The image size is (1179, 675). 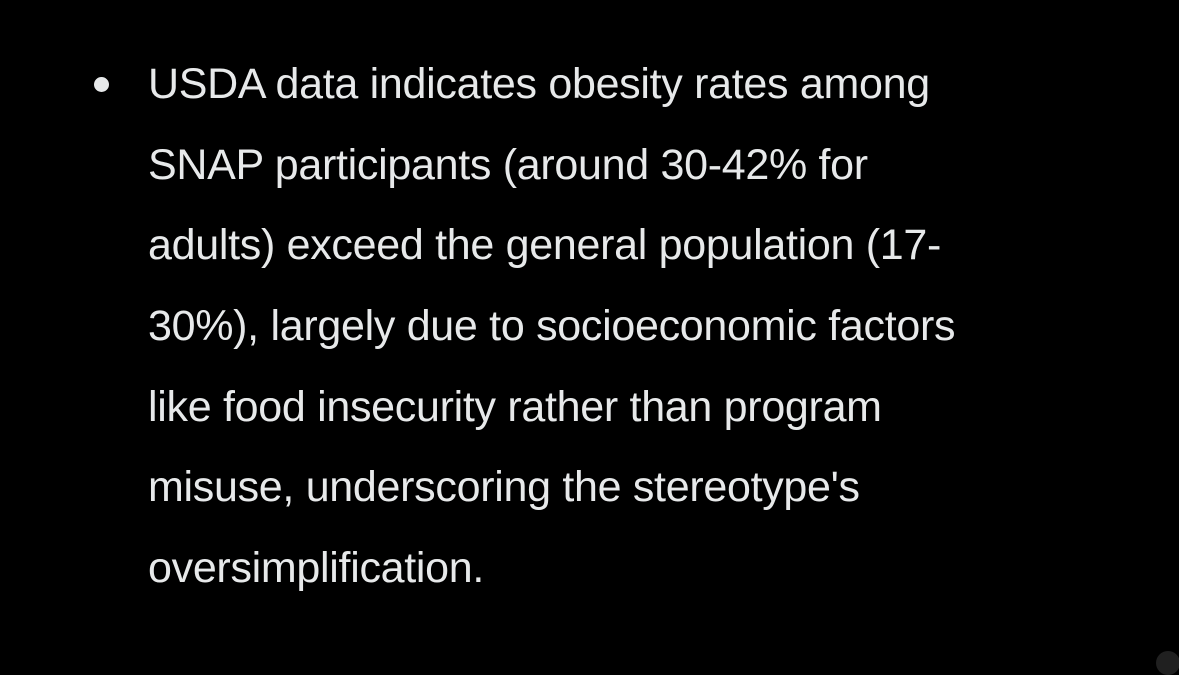 What do you see at coordinates (508, 164) in the screenshot?
I see `bullet-text-line: SNAP participants (around 30-42% for` at bounding box center [508, 164].